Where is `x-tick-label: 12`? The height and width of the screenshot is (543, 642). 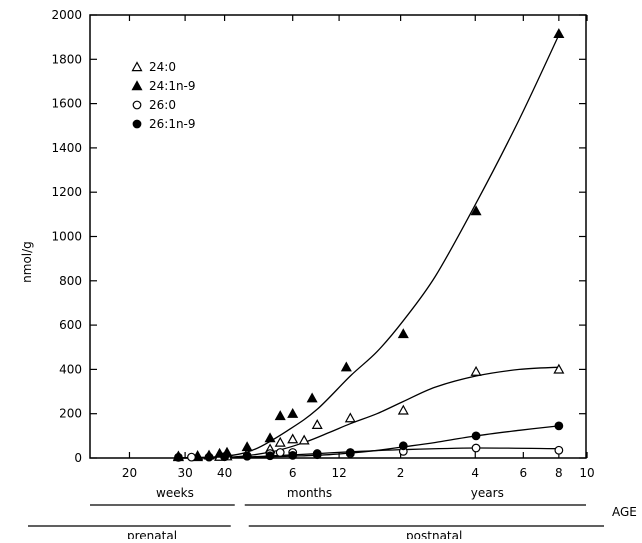
x-tick-label: 12 is located at coordinates (338, 473).